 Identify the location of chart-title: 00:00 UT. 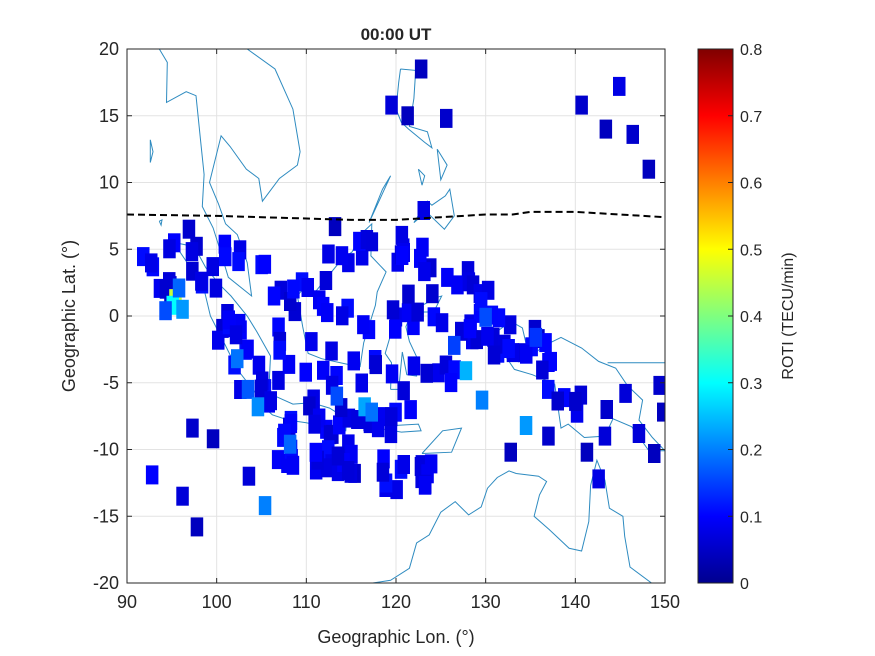
(396, 34).